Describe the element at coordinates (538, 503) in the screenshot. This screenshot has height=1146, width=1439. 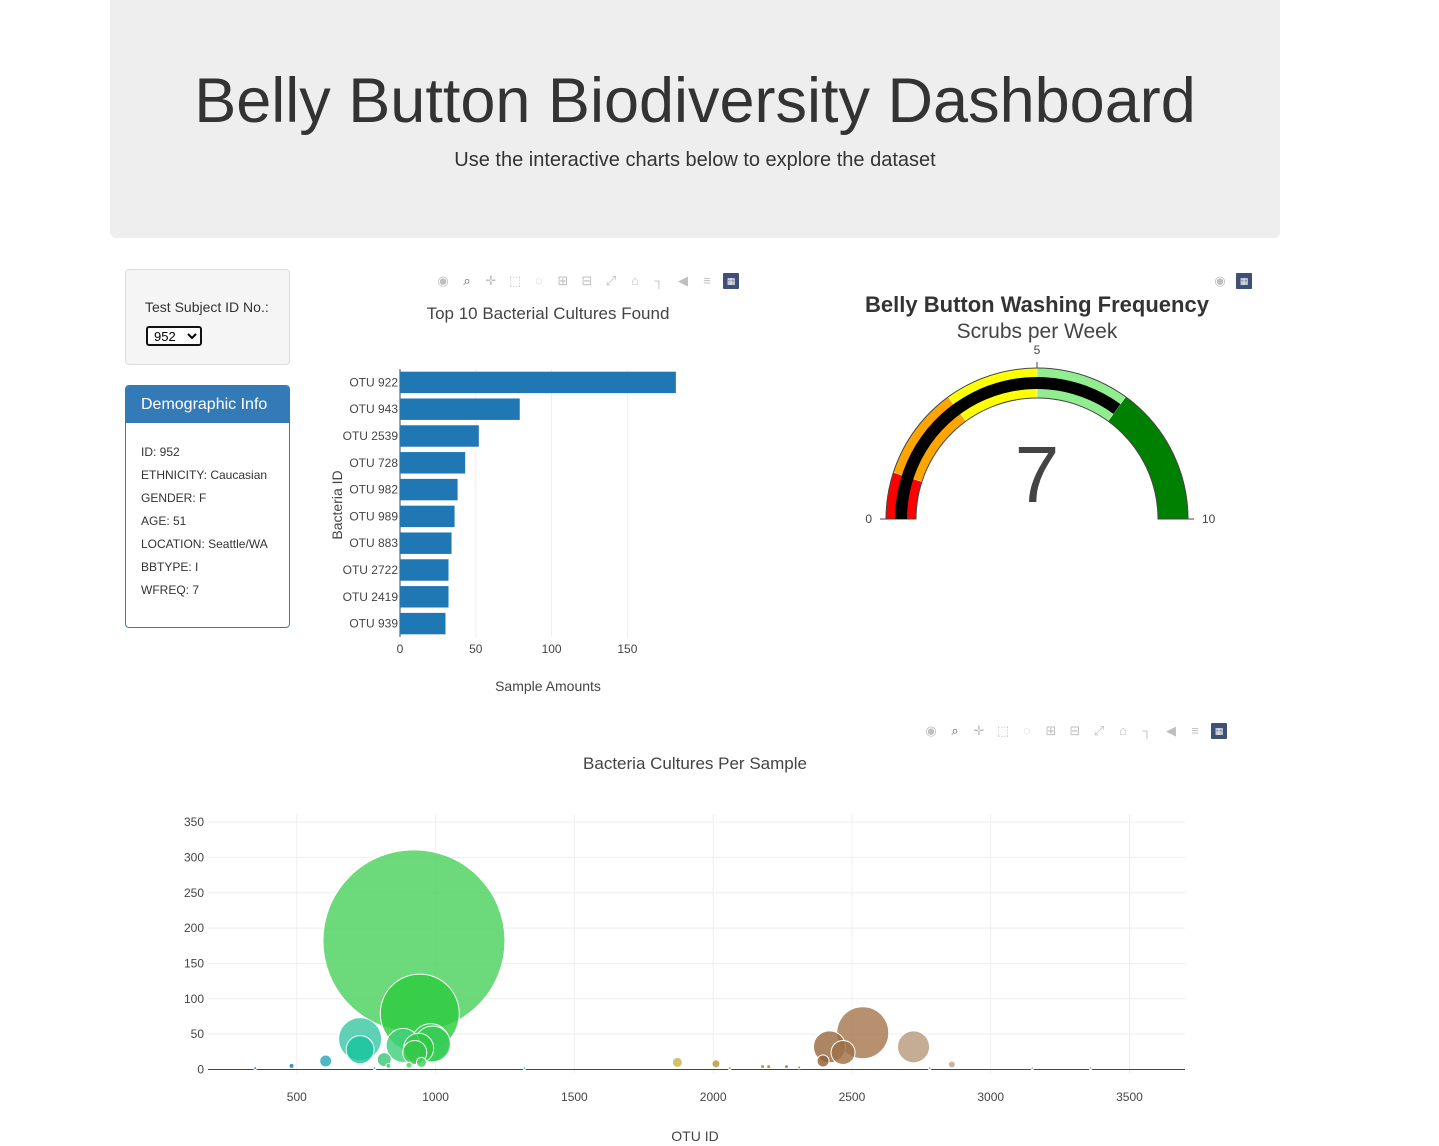
I see `bar-chart-bars` at that location.